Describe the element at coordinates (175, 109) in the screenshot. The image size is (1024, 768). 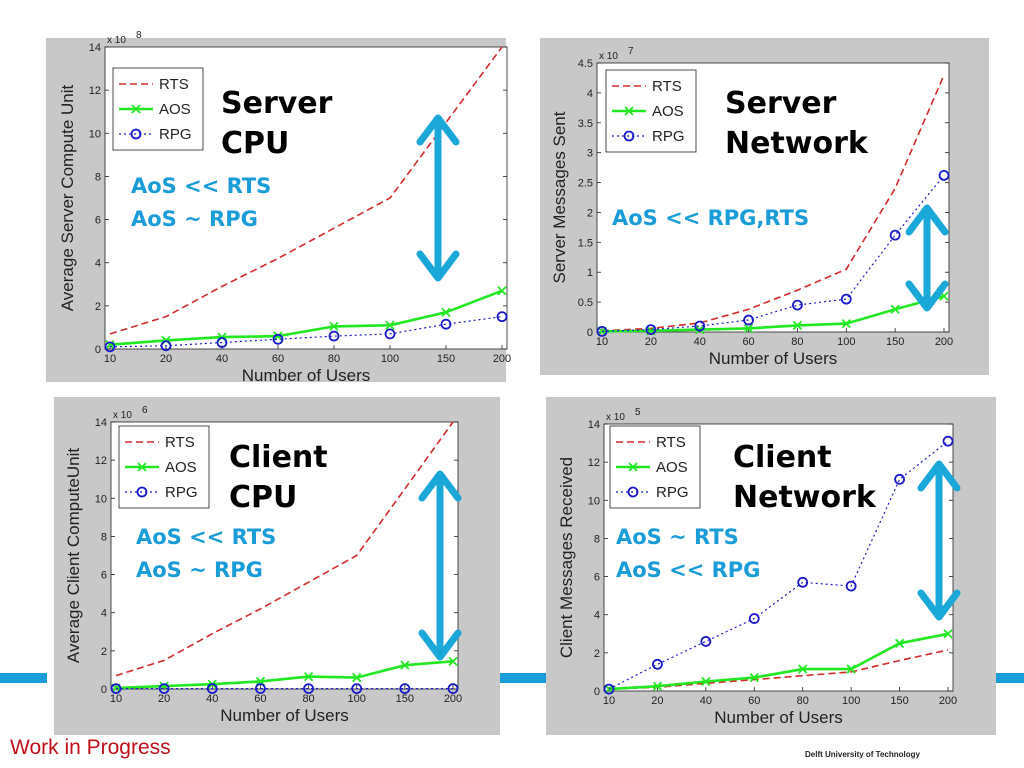
I see `legend-label-aos: AOS` at that location.